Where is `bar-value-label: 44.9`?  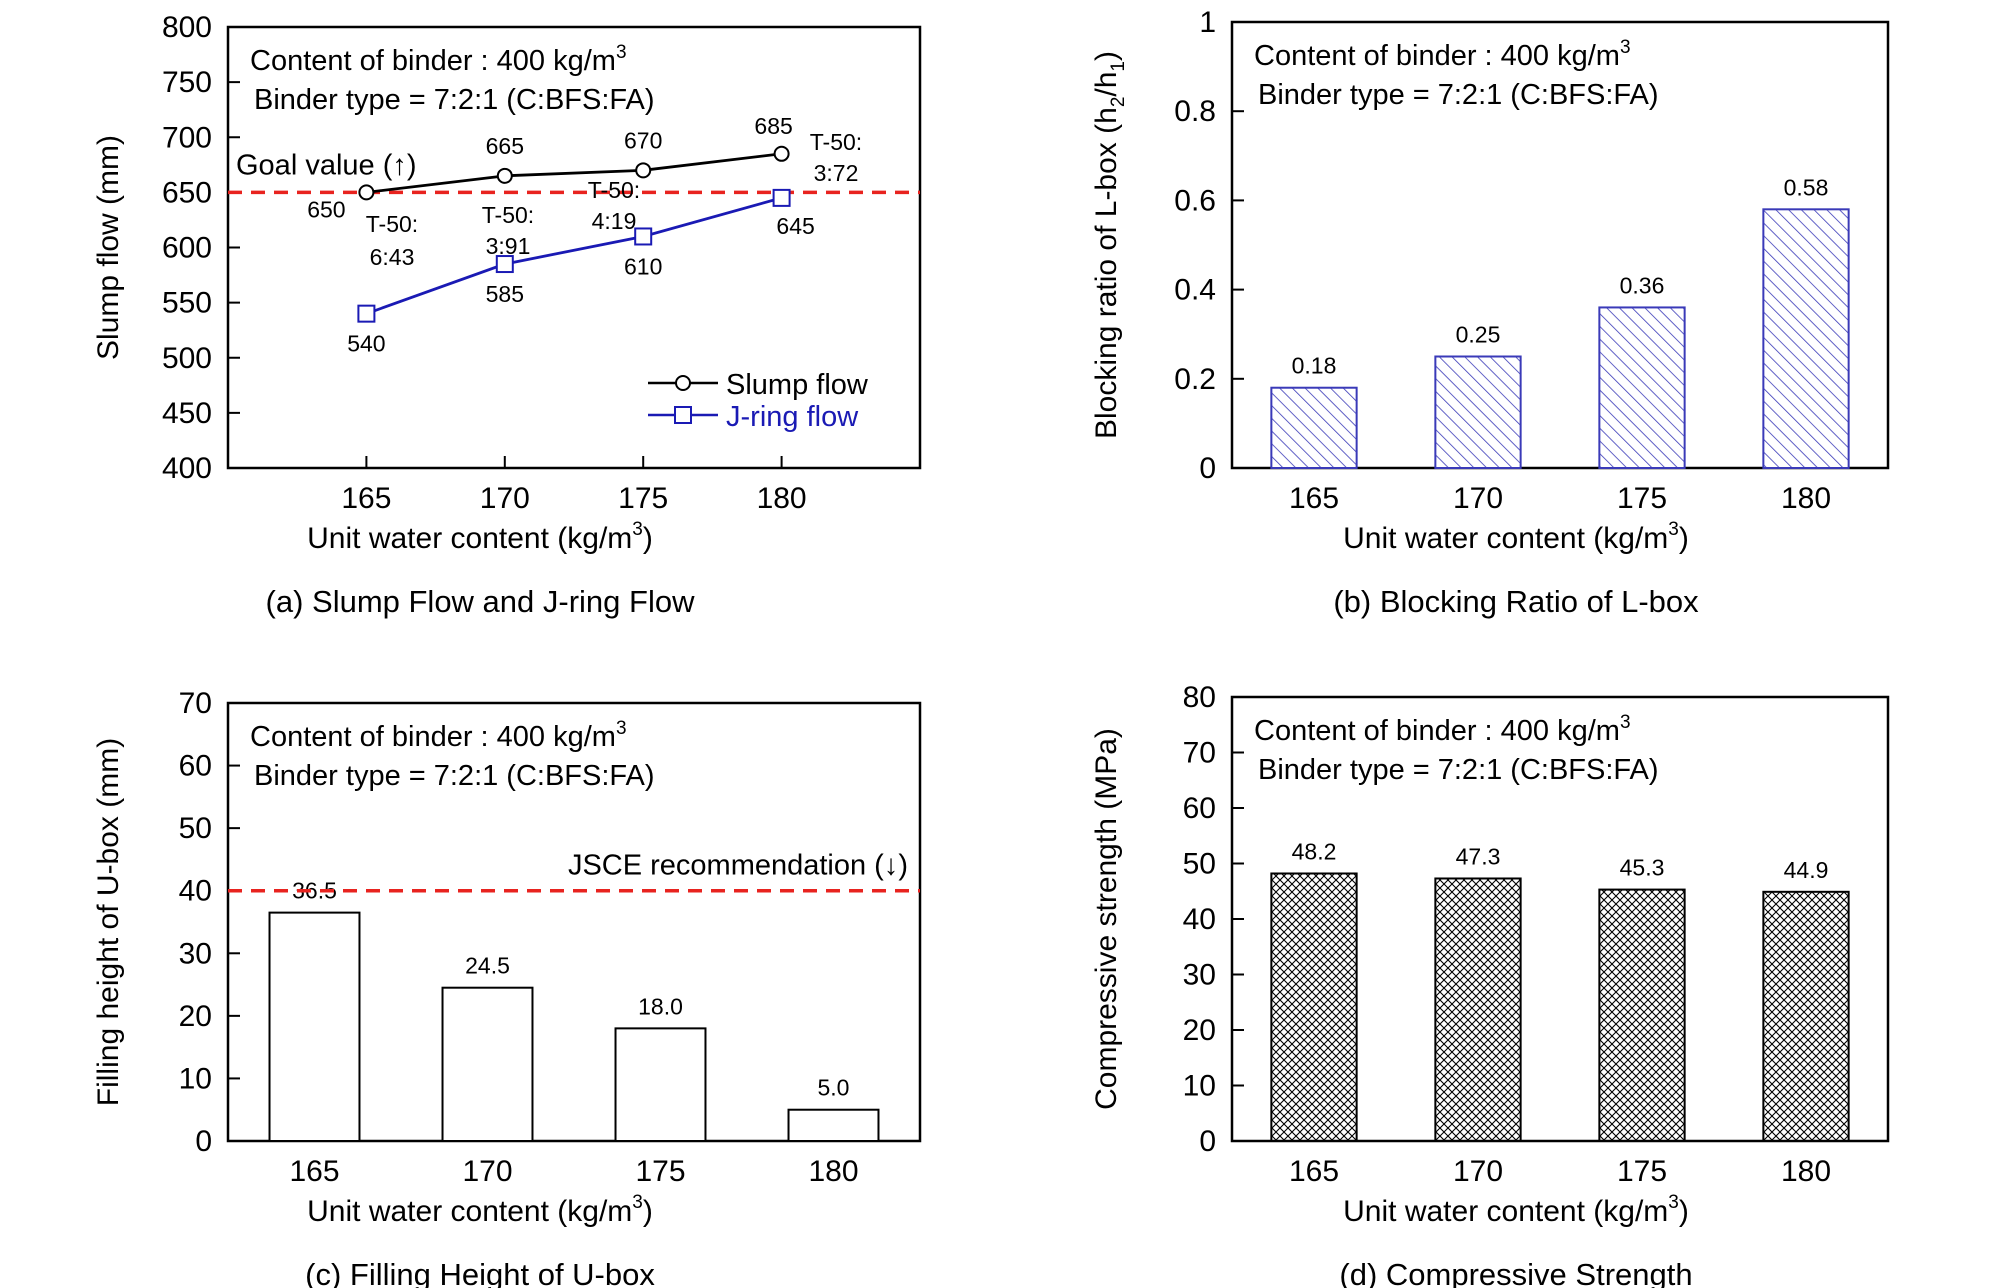
bar-value-label: 44.9 is located at coordinates (1806, 870).